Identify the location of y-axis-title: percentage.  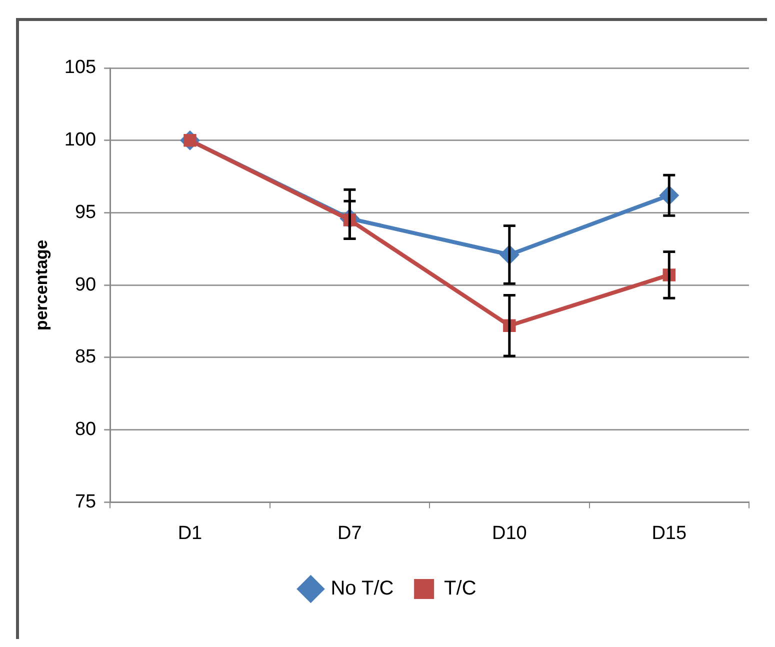
(41, 285).